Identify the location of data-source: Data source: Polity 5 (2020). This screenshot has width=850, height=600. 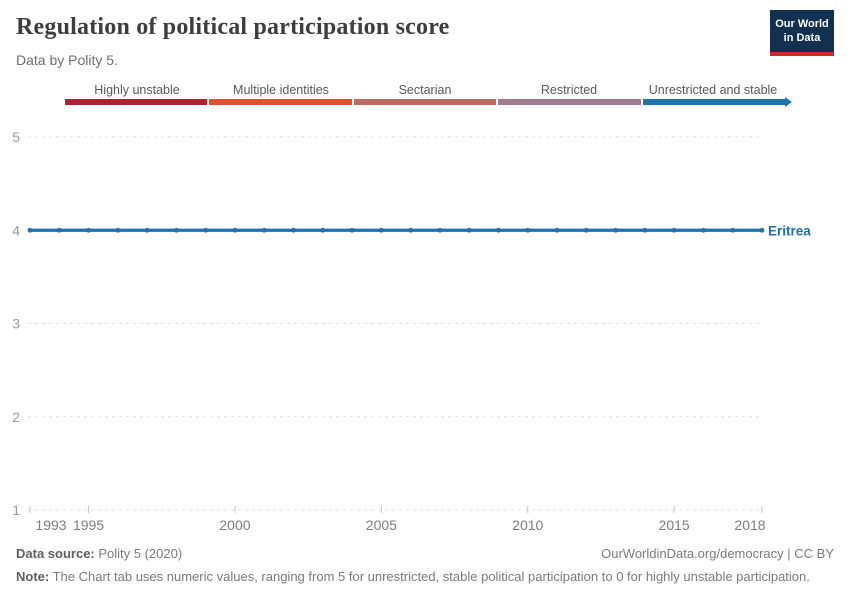
(99, 553).